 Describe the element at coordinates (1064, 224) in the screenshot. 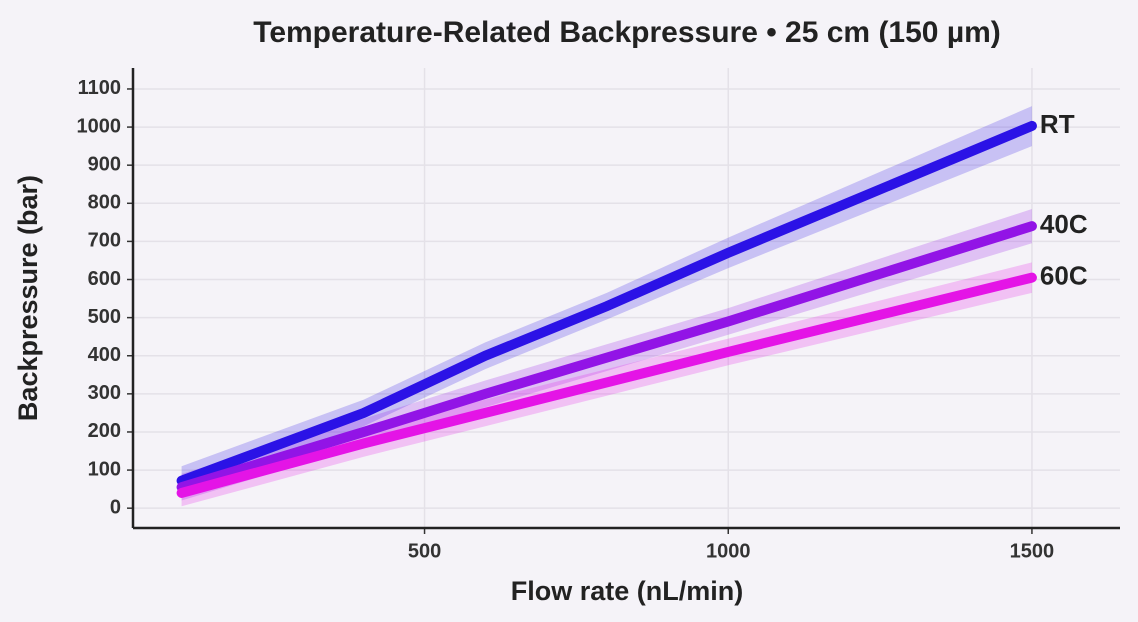

I see `series-label: 40C` at that location.